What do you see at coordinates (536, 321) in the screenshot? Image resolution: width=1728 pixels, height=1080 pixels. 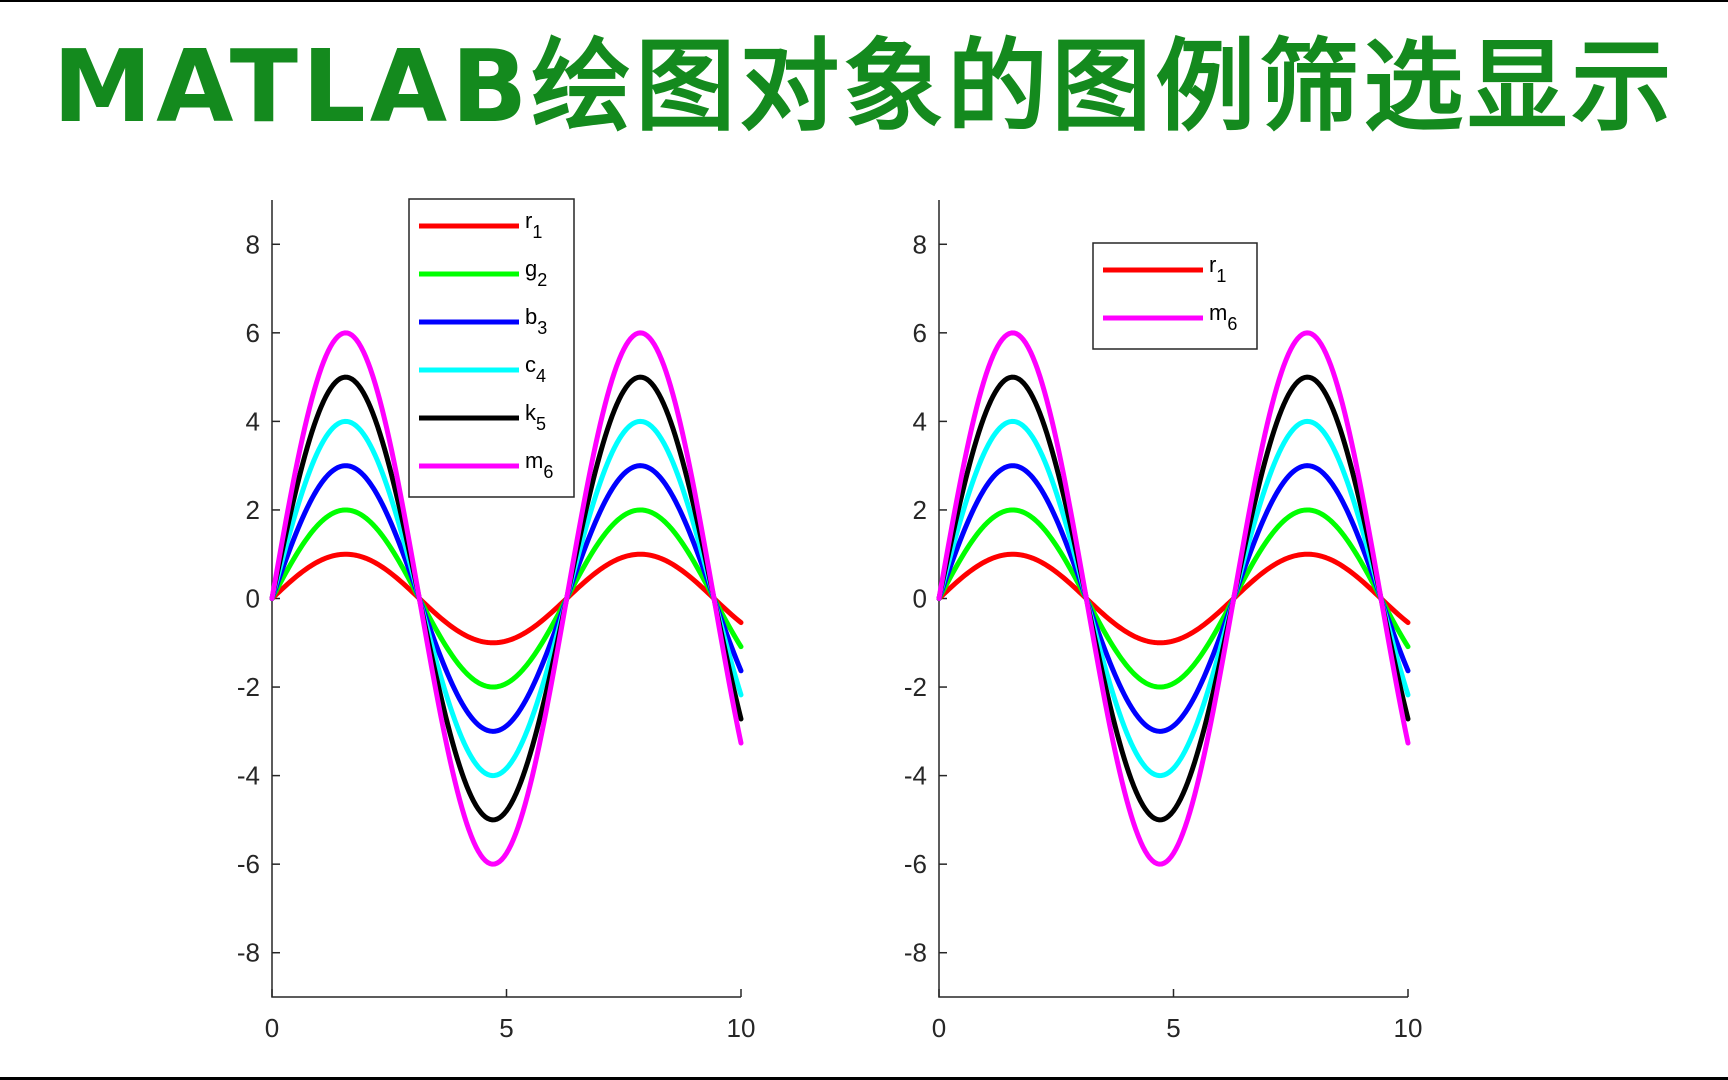 I see `legend-label-b3: b3` at bounding box center [536, 321].